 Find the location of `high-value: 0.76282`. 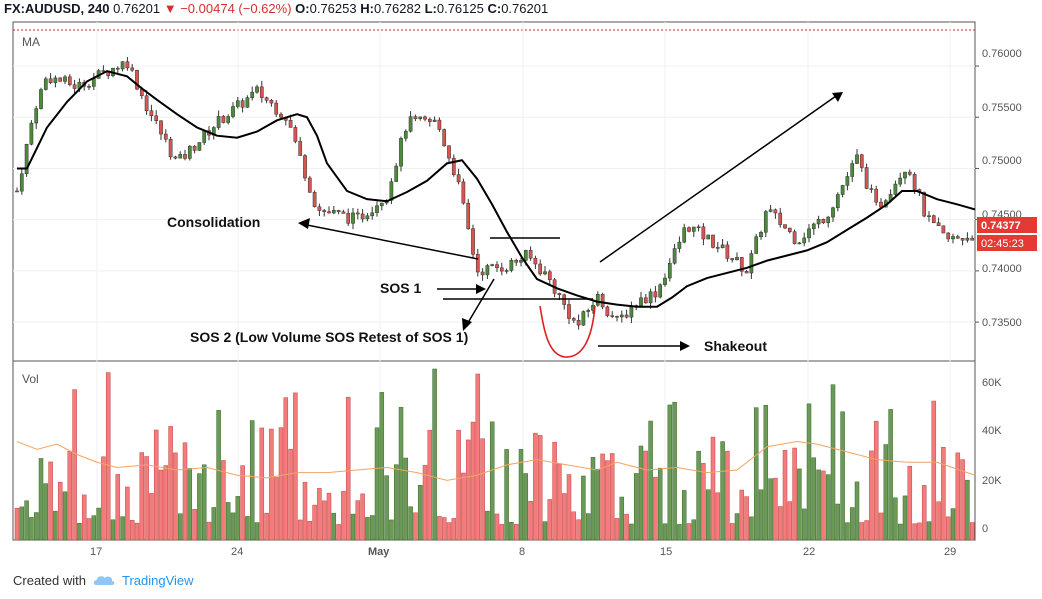

high-value: 0.76282 is located at coordinates (397, 8).